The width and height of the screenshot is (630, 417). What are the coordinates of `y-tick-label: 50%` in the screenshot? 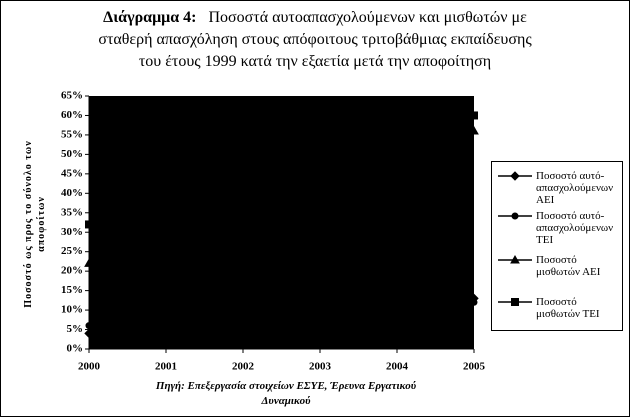 It's located at (72, 154).